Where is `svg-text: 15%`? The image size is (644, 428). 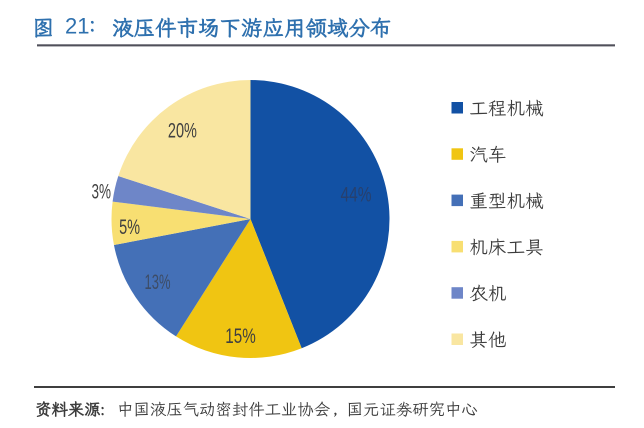
svg-text: 15% is located at coordinates (240, 336).